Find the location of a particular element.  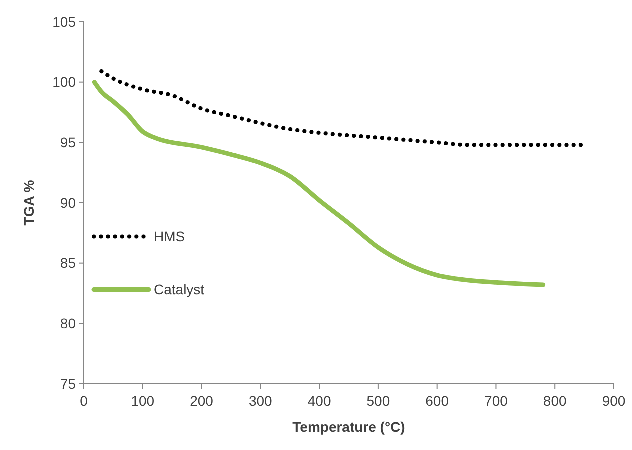

x-tick-label: 600 is located at coordinates (438, 401).